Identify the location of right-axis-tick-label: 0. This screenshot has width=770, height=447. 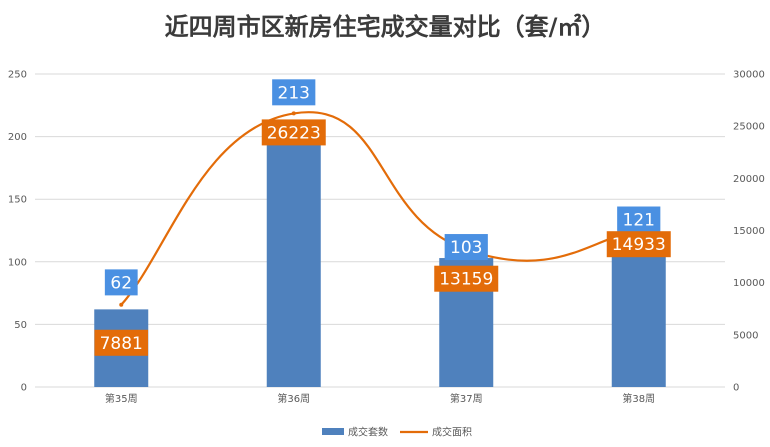
(736, 388).